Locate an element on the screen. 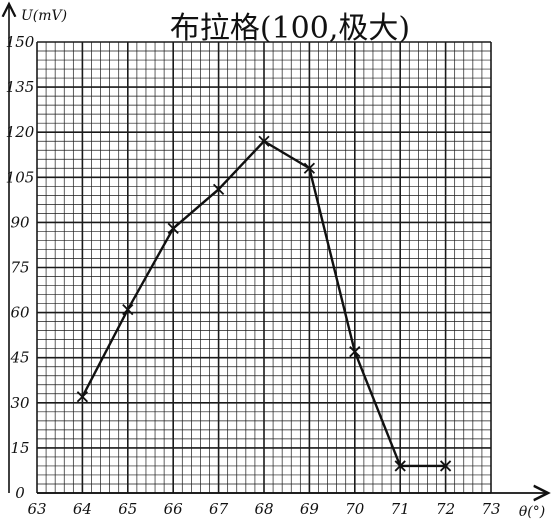  x-tick-label: 73 is located at coordinates (490, 509).